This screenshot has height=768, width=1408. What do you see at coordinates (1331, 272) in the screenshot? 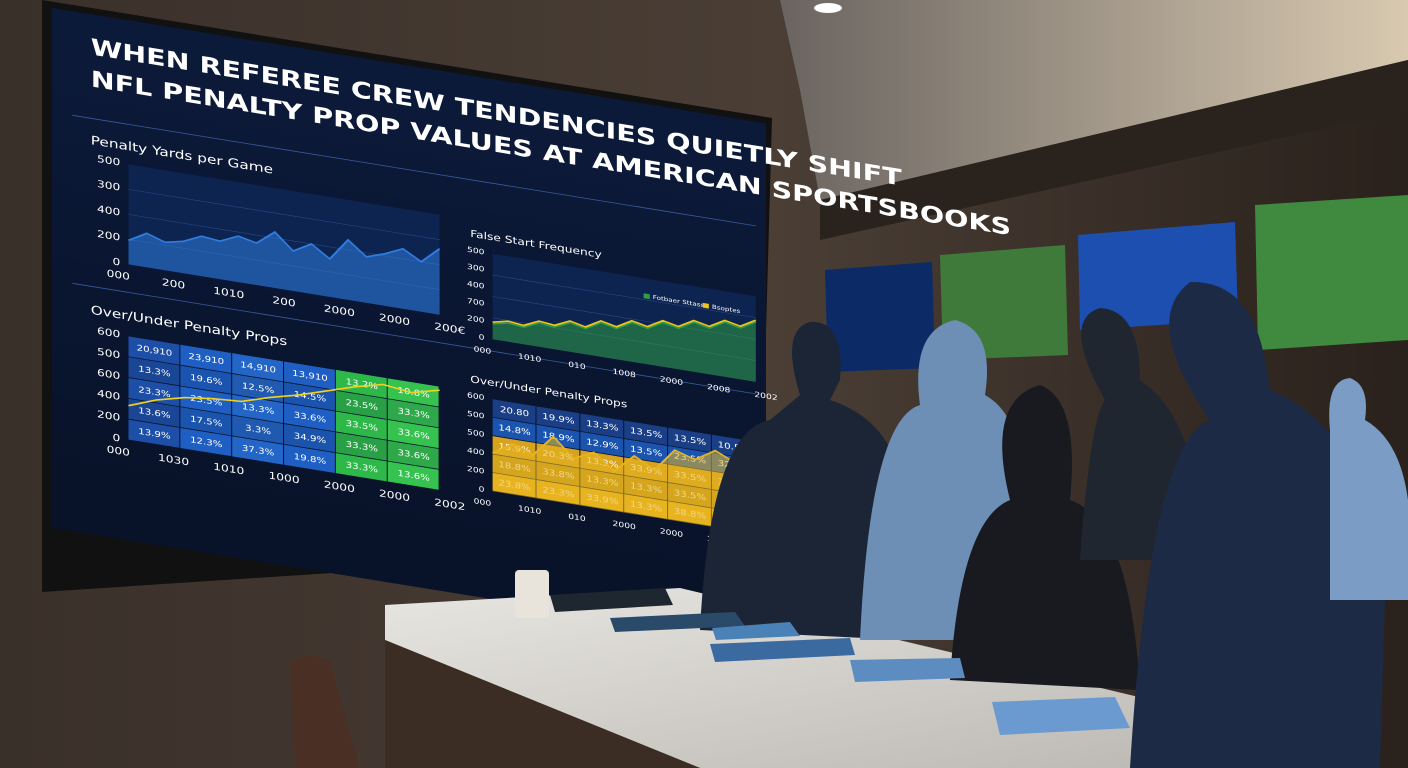
I see `tv-field` at bounding box center [1331, 272].